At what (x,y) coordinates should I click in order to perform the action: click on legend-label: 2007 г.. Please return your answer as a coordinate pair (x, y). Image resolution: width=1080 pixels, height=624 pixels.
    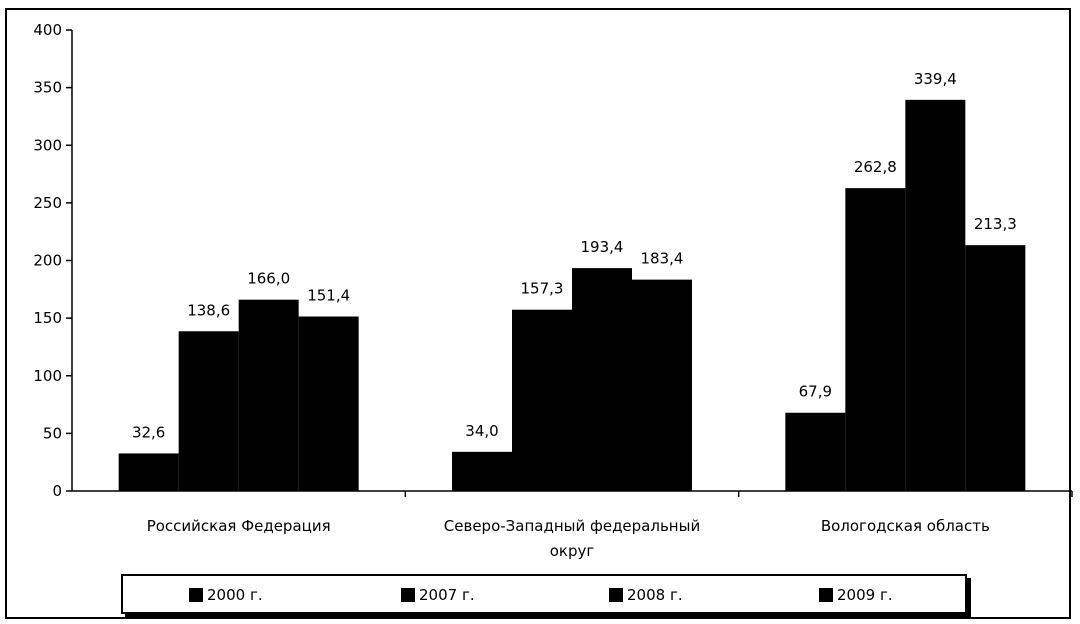
    Looking at the image, I should click on (447, 595).